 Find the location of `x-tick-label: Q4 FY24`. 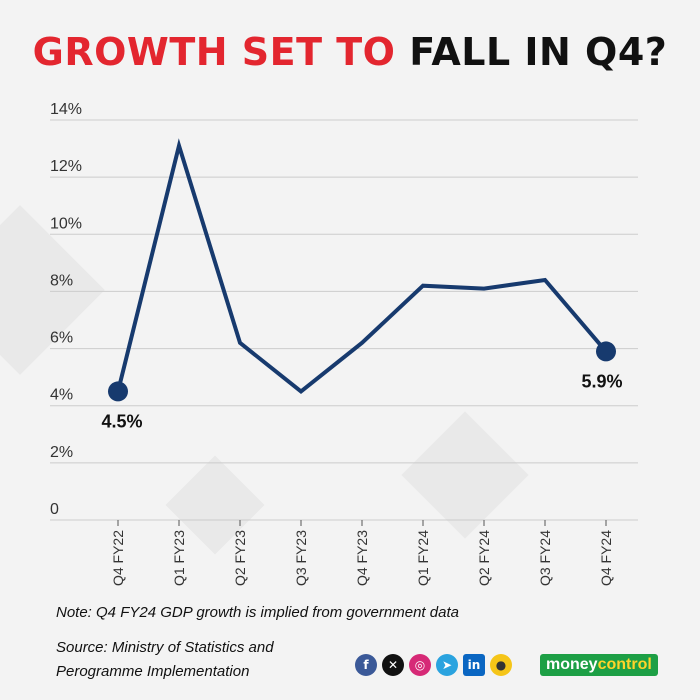

x-tick-label: Q4 FY24 is located at coordinates (606, 558).